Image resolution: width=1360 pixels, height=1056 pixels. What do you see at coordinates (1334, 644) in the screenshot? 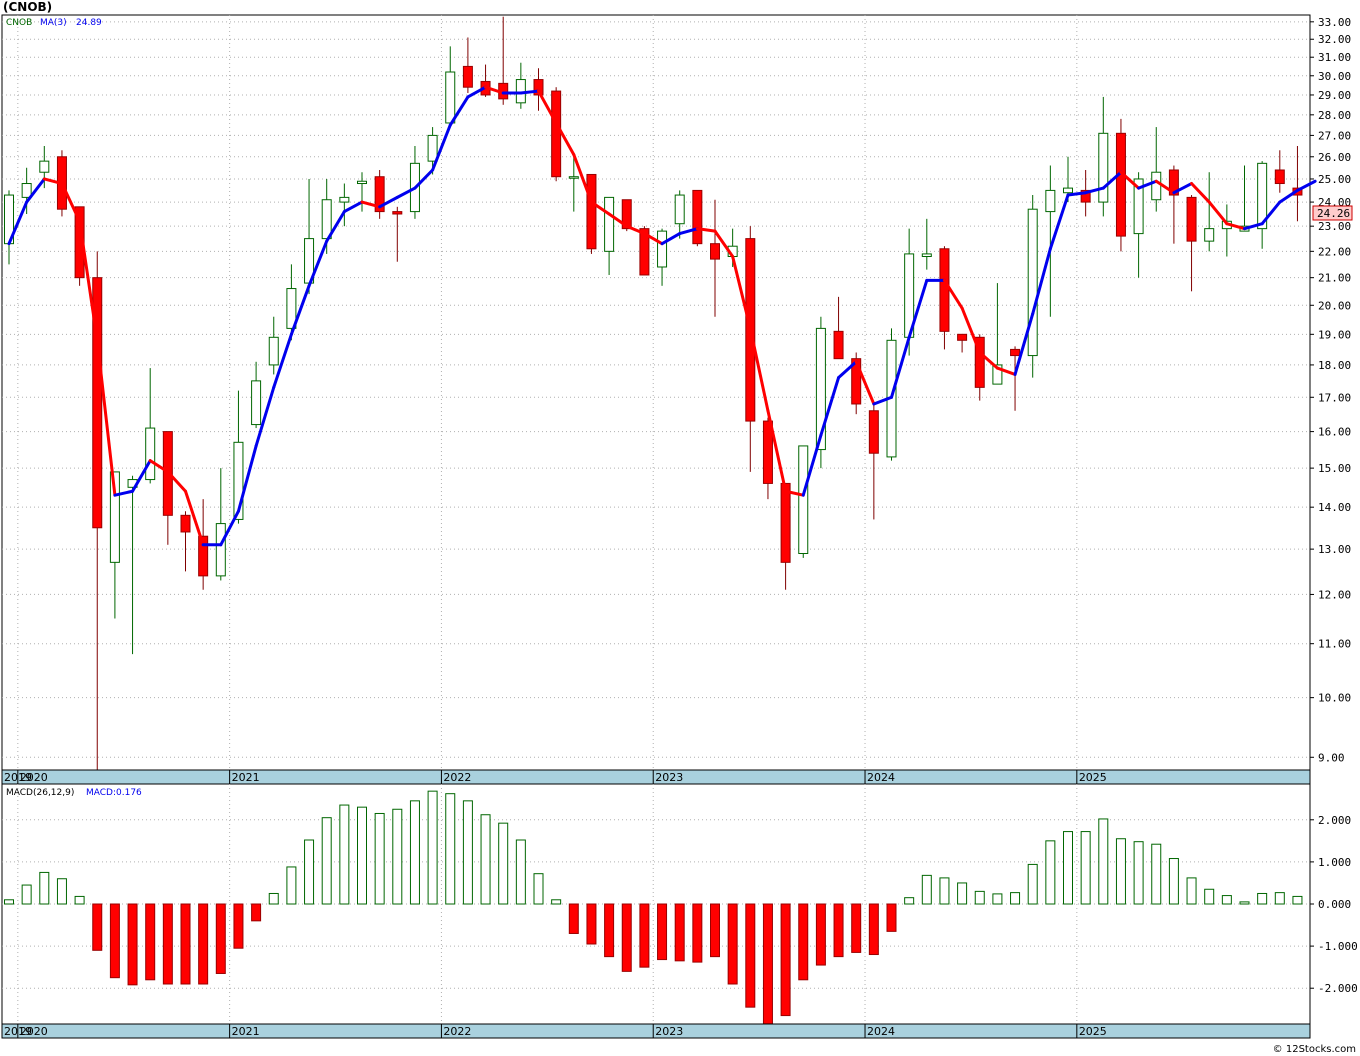
I see `price-tick-label: 11.00` at bounding box center [1334, 644].